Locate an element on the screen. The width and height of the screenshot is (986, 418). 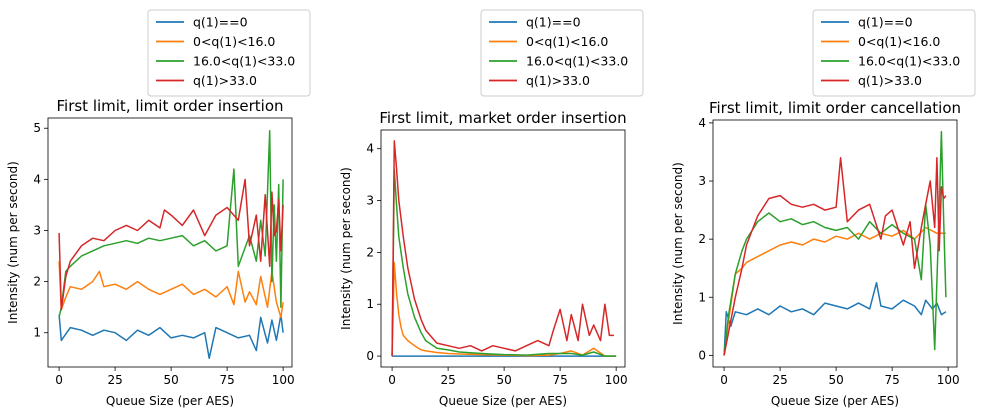
chart-title: First limit, limit order cancellation is located at coordinates (835, 108).